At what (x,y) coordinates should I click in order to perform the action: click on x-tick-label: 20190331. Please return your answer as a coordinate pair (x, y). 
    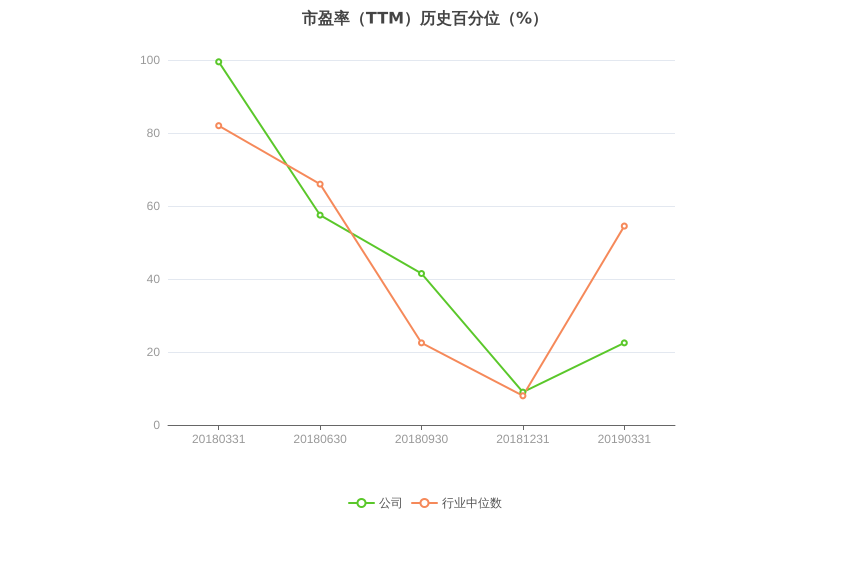
    Looking at the image, I should click on (625, 439).